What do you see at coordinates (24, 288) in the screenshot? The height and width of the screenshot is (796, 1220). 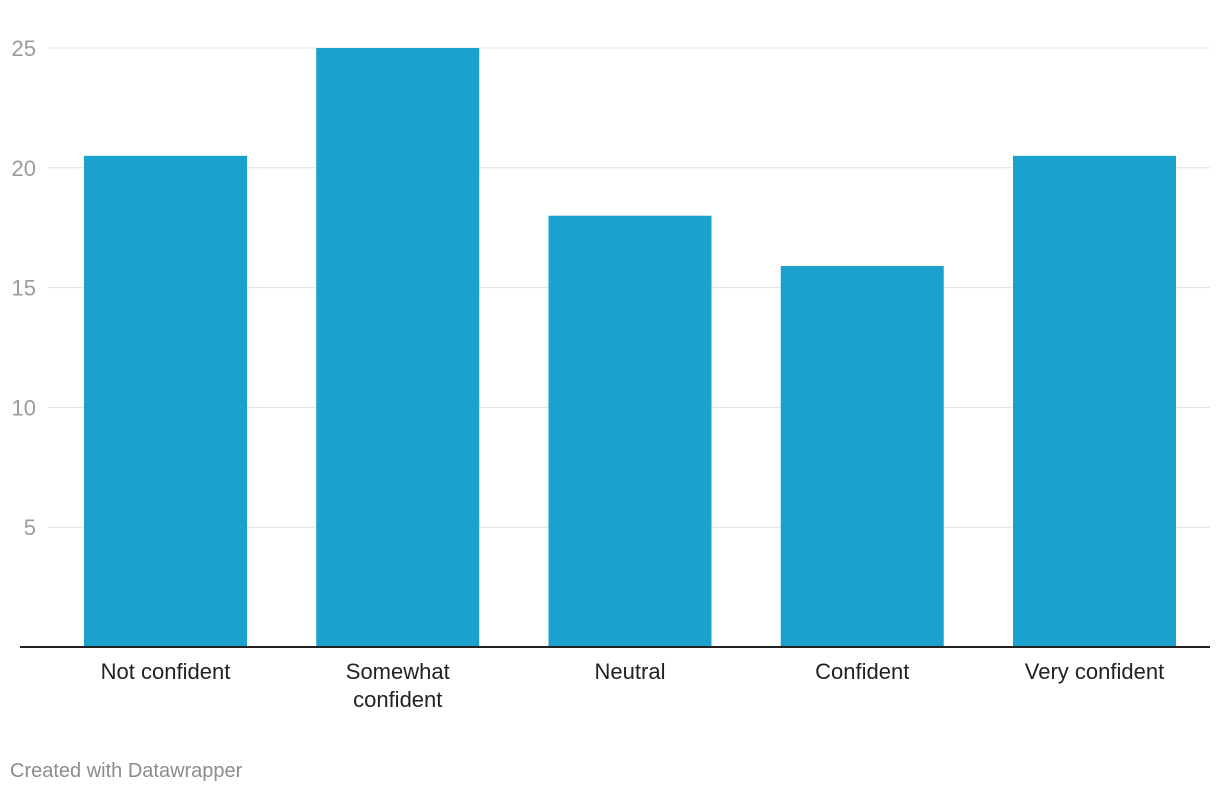 I see `y-tick-label: 15` at bounding box center [24, 288].